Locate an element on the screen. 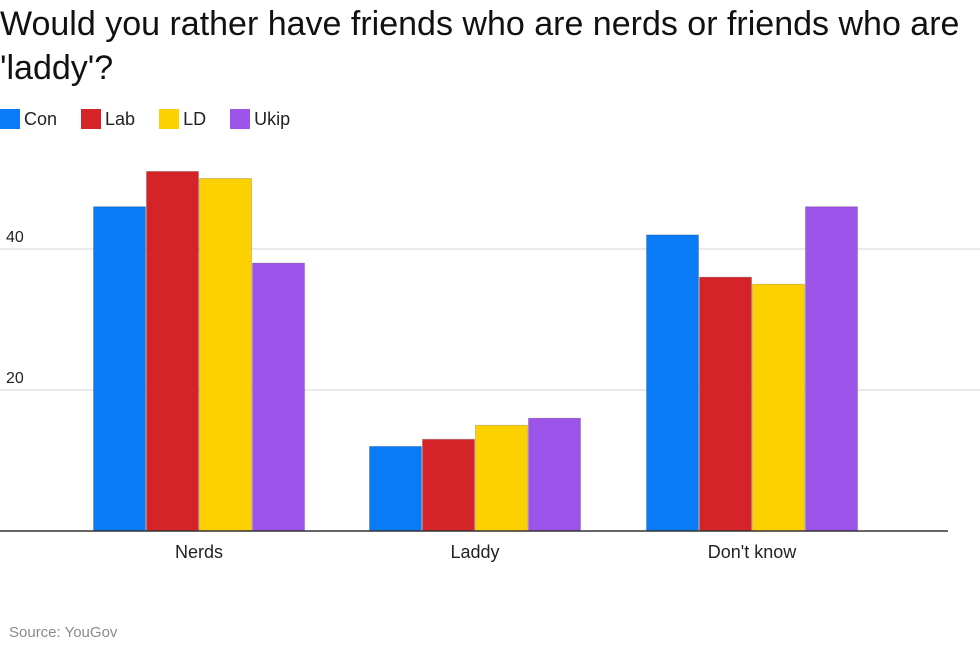 This screenshot has width=980, height=654. bar-don-t-know-lab is located at coordinates (725, 404).